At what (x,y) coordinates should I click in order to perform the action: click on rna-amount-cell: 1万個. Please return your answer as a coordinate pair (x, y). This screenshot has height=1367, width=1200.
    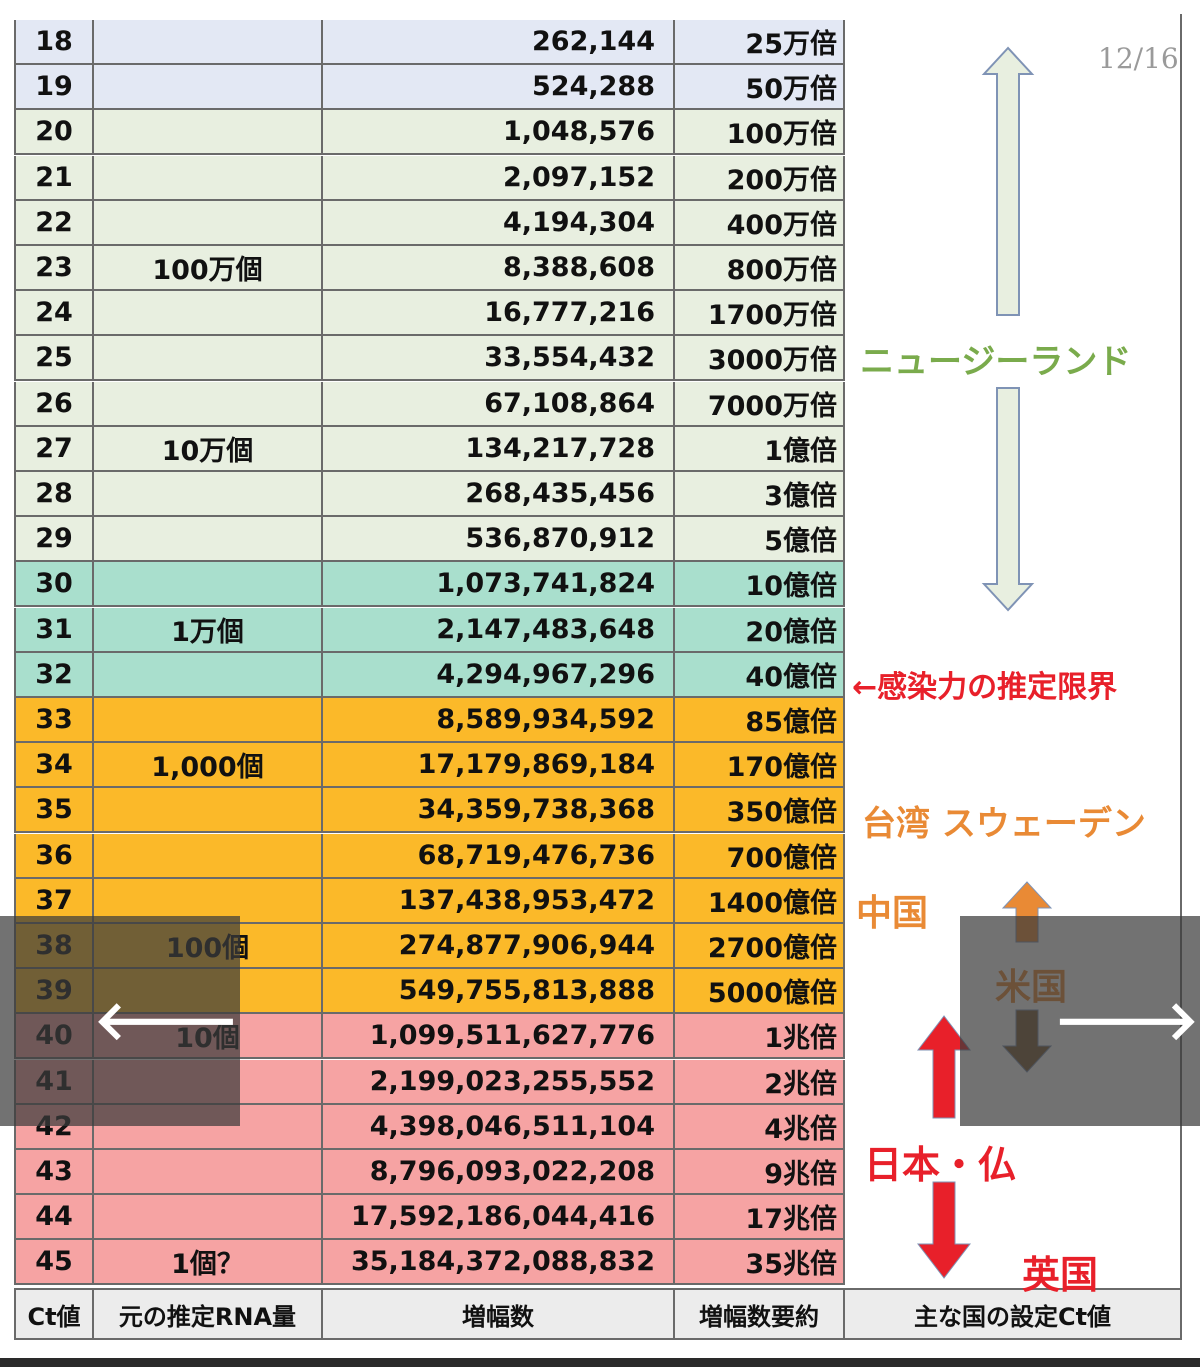
    Looking at the image, I should click on (208, 630).